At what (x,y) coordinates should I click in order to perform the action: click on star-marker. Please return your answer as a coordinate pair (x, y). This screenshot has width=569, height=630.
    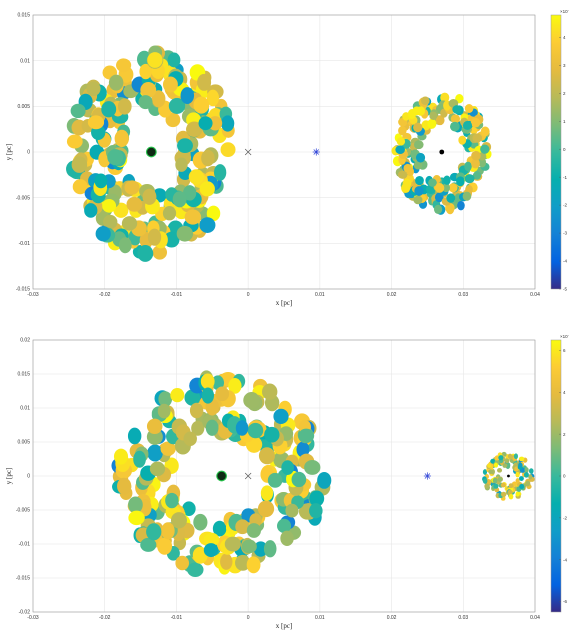
    Looking at the image, I should click on (316, 152).